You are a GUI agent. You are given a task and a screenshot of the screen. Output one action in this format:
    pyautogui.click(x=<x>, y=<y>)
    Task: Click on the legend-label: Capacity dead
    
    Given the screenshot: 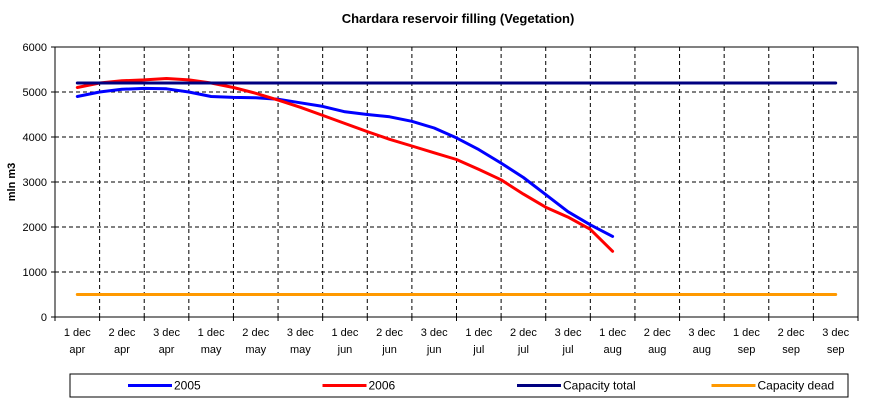 What is the action you would take?
    pyautogui.click(x=796, y=386)
    